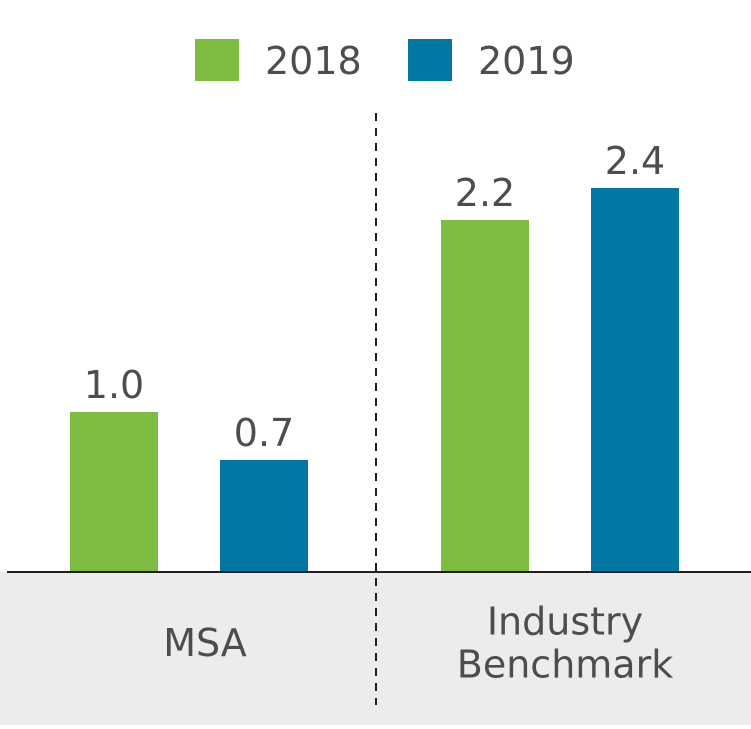  Describe the element at coordinates (430, 60) in the screenshot. I see `legend-swatch-2019` at that location.